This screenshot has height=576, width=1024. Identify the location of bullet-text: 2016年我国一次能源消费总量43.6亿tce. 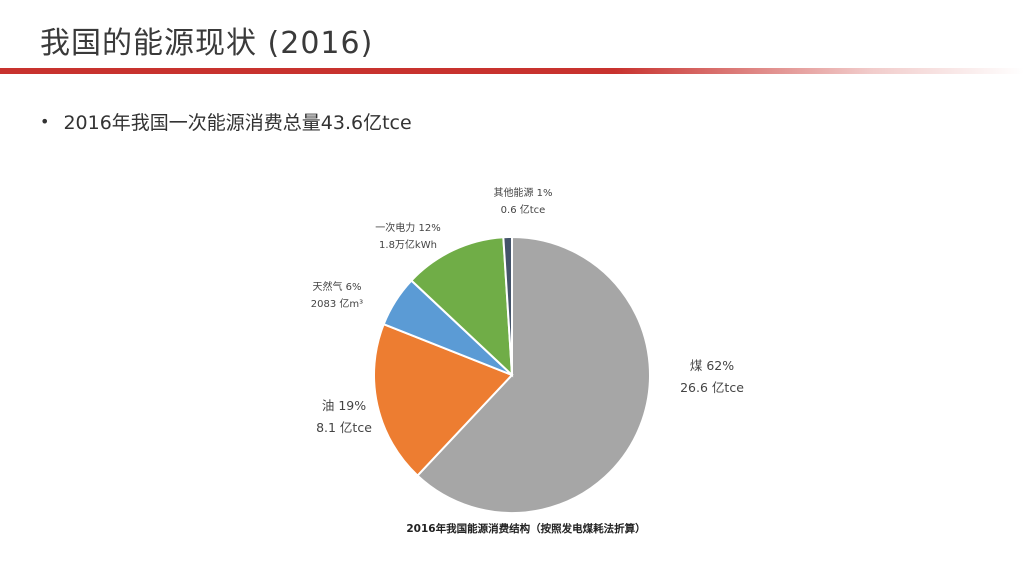
(237, 123).